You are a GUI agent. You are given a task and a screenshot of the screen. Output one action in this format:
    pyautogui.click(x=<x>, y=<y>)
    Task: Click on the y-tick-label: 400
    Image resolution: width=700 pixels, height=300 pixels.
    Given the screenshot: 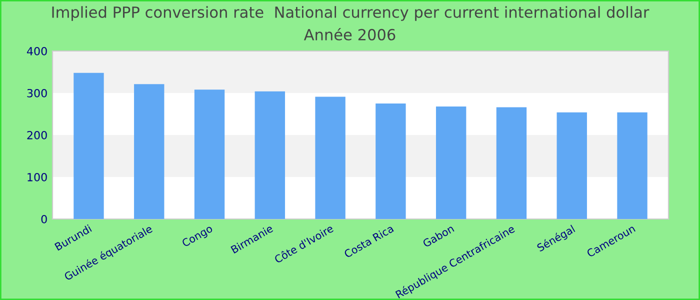 What is the action you would take?
    pyautogui.click(x=36, y=51)
    